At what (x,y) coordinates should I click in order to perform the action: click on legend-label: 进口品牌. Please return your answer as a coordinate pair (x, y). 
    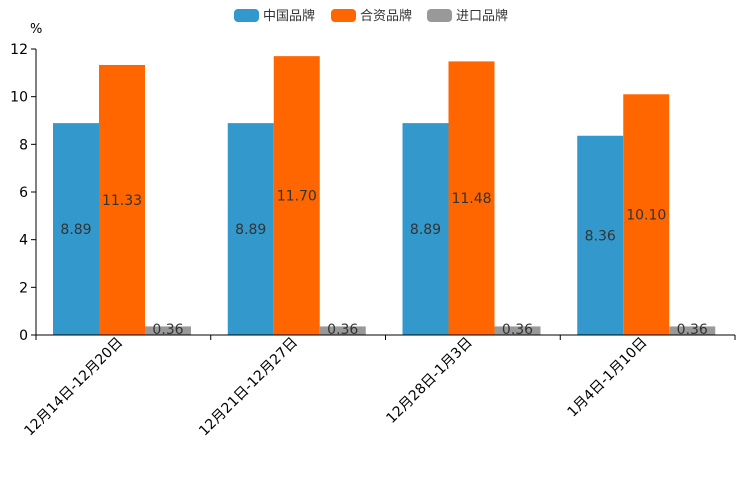
    Looking at the image, I should click on (482, 16).